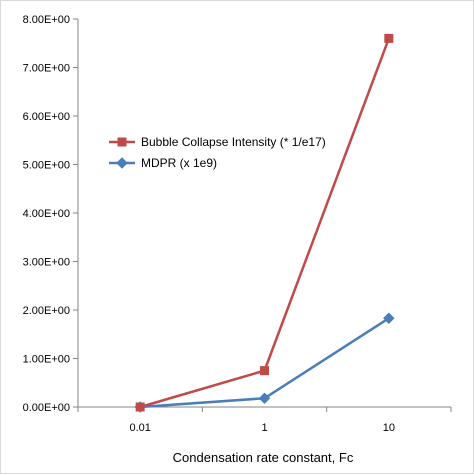  What do you see at coordinates (179, 163) in the screenshot?
I see `legend-label-2: MDPR (x 1e9)` at bounding box center [179, 163].